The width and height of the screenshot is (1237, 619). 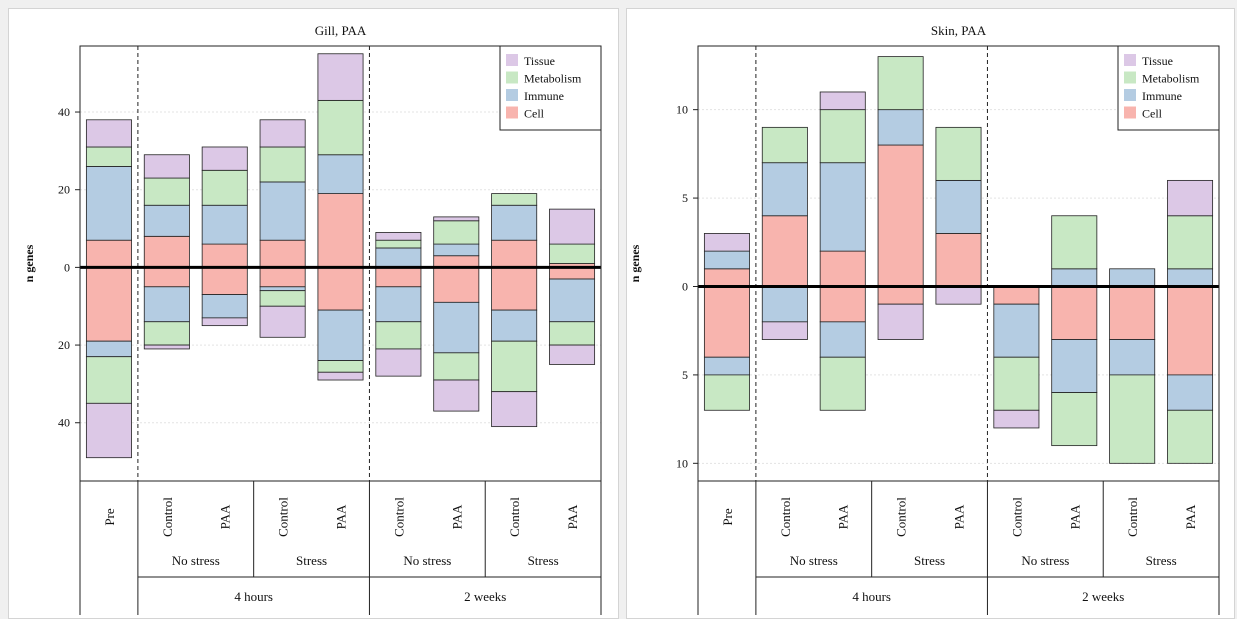 I want to click on legend-swatch-tissue, so click(x=1130, y=60).